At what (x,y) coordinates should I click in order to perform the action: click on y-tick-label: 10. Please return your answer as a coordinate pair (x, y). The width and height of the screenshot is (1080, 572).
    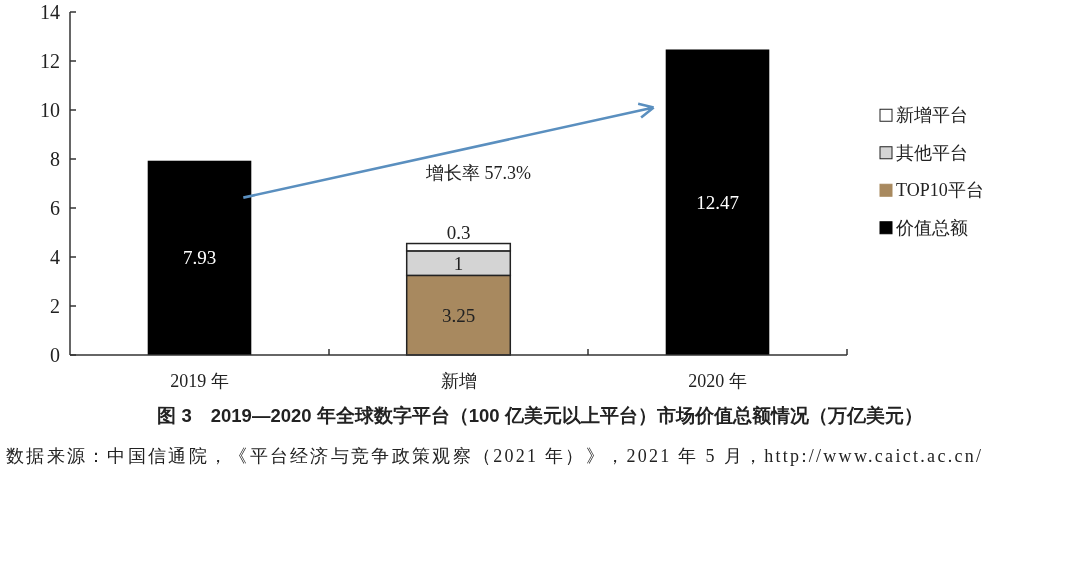
    Looking at the image, I should click on (50, 110).